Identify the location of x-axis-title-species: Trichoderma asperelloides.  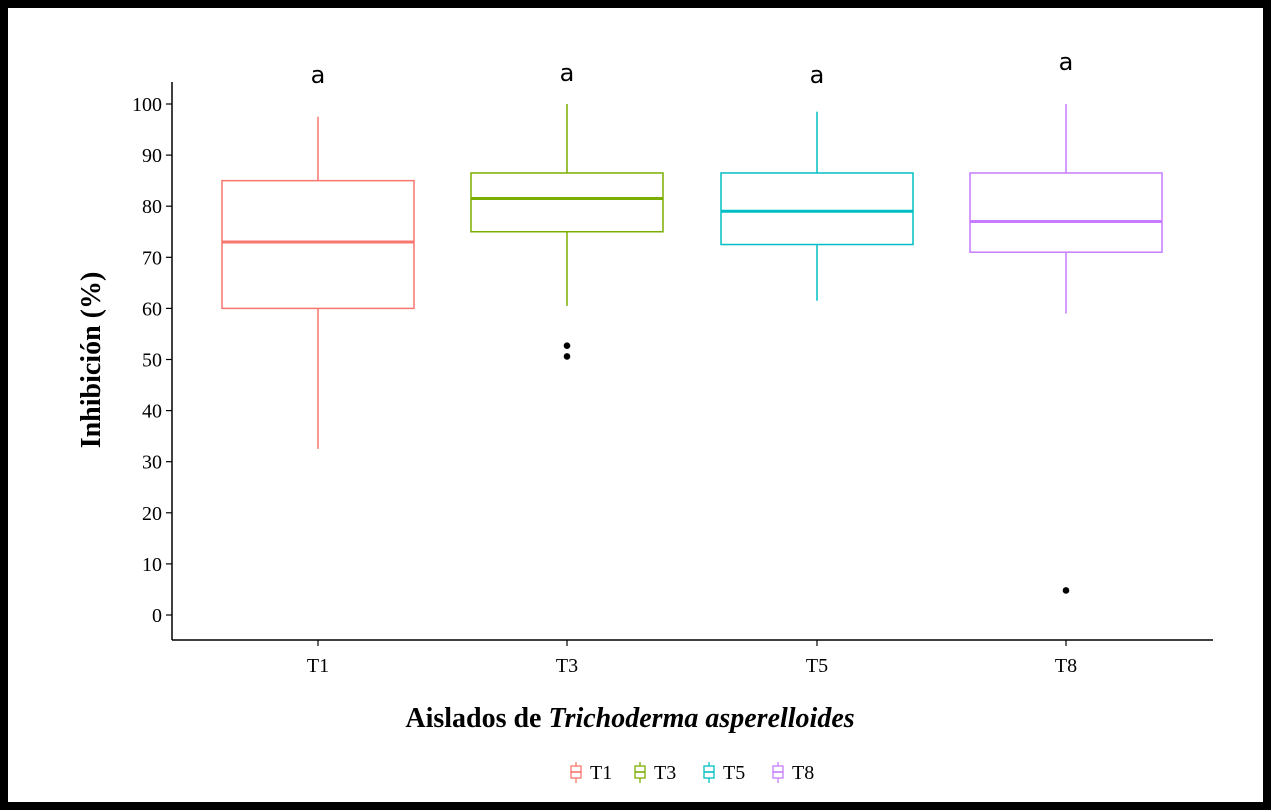
(702, 718).